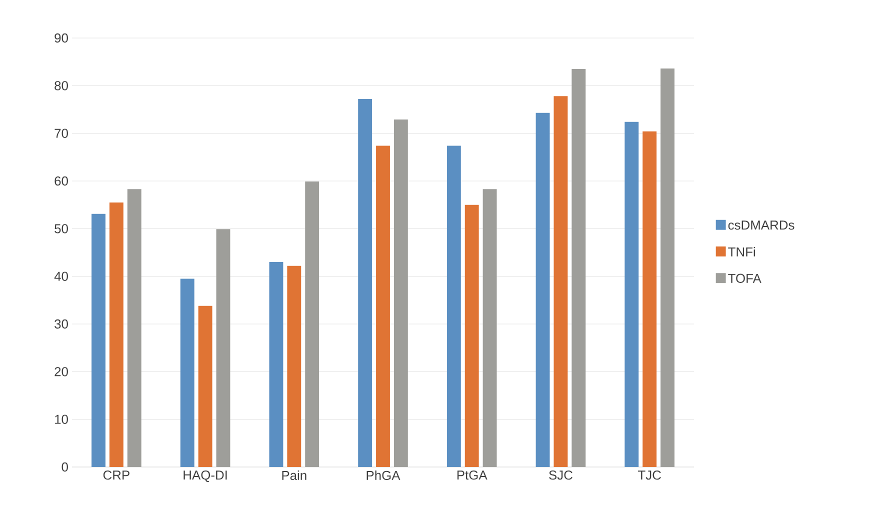 The height and width of the screenshot is (523, 876). Describe the element at coordinates (61, 419) in the screenshot. I see `y-tick-label: 10` at that location.